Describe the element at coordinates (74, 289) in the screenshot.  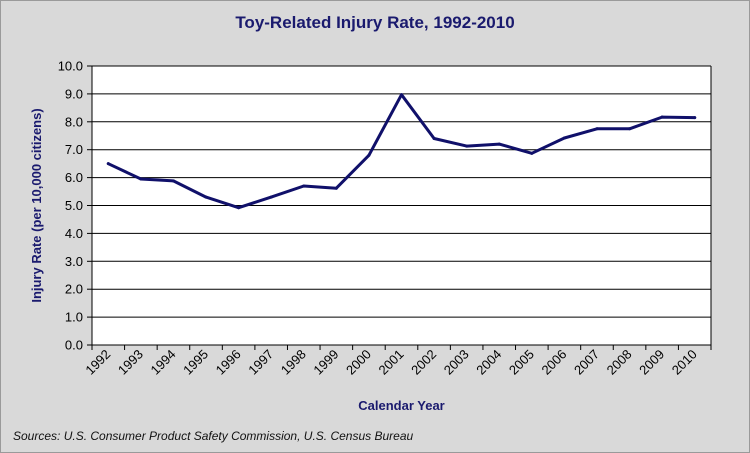
I see `y-tick-label: 2.0` at that location.